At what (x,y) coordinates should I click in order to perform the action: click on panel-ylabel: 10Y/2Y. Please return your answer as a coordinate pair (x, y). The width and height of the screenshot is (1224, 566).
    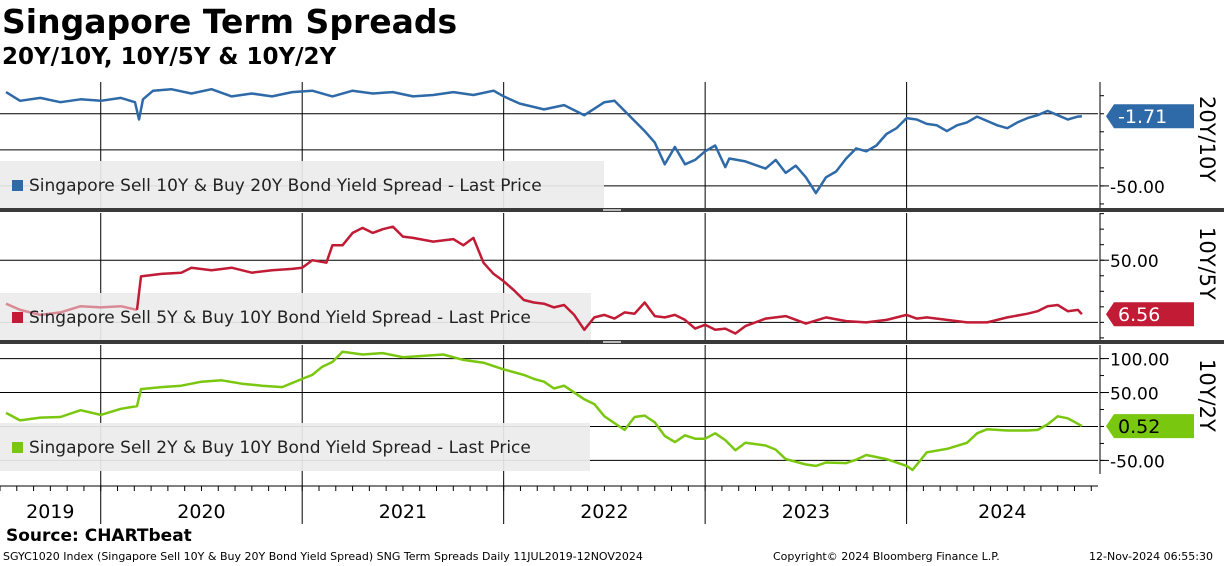
    Looking at the image, I should click on (1207, 395).